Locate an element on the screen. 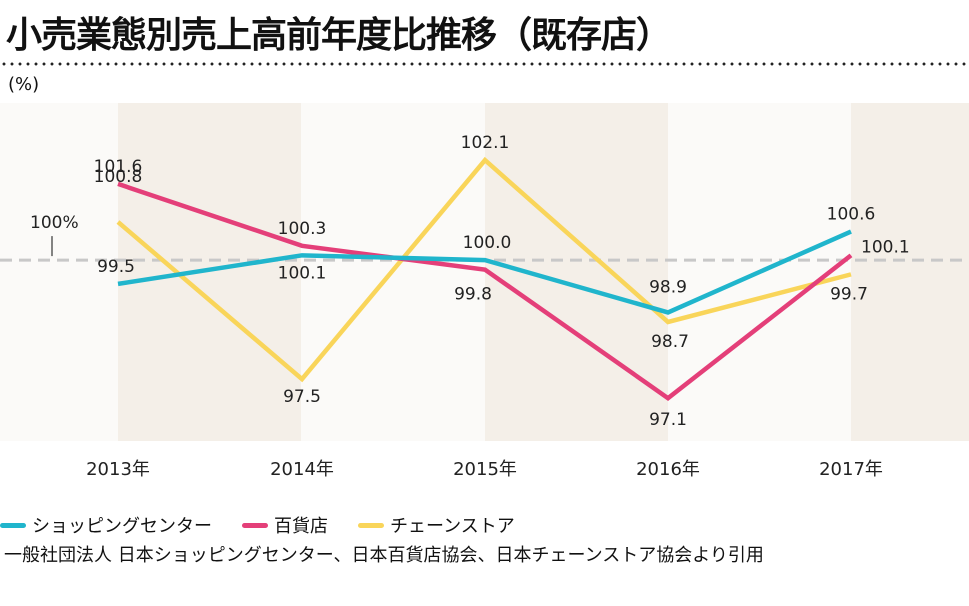  data-label-s0-1: 100.1 is located at coordinates (302, 273).